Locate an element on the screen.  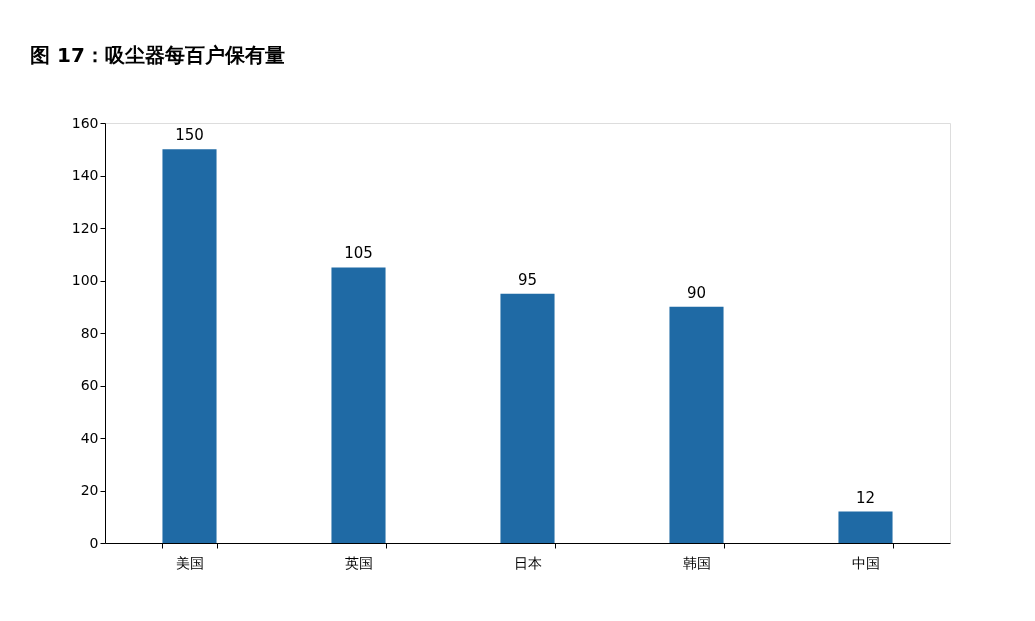
y-tick-label: 120 is located at coordinates (85, 227).